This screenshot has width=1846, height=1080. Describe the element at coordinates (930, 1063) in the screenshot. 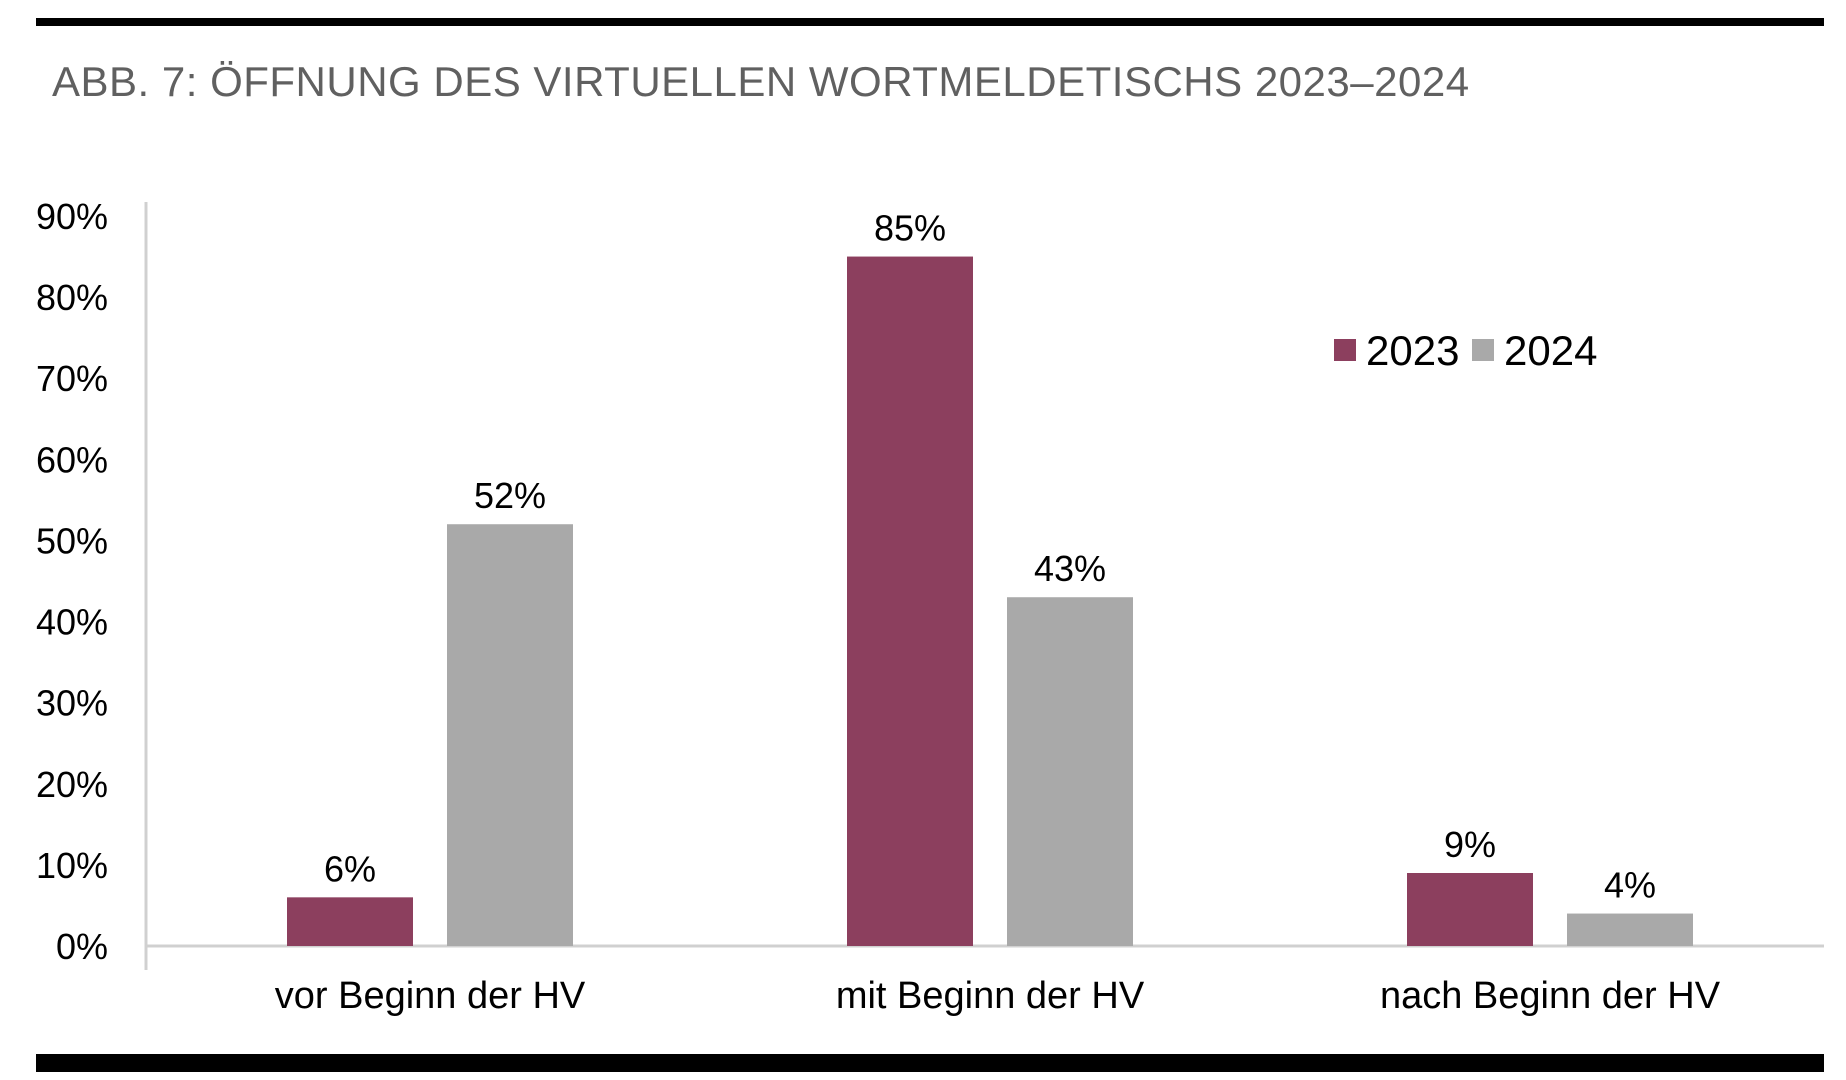

I see `bottom-rule` at that location.